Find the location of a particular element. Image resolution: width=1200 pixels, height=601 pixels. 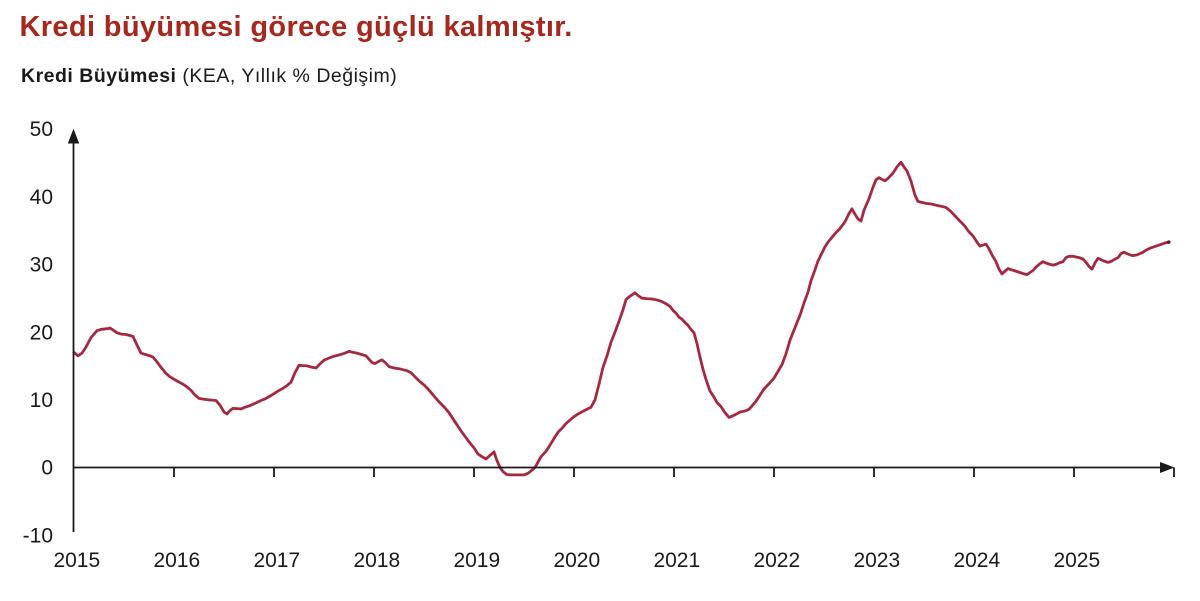

svg-text: 2025 is located at coordinates (1076, 560).